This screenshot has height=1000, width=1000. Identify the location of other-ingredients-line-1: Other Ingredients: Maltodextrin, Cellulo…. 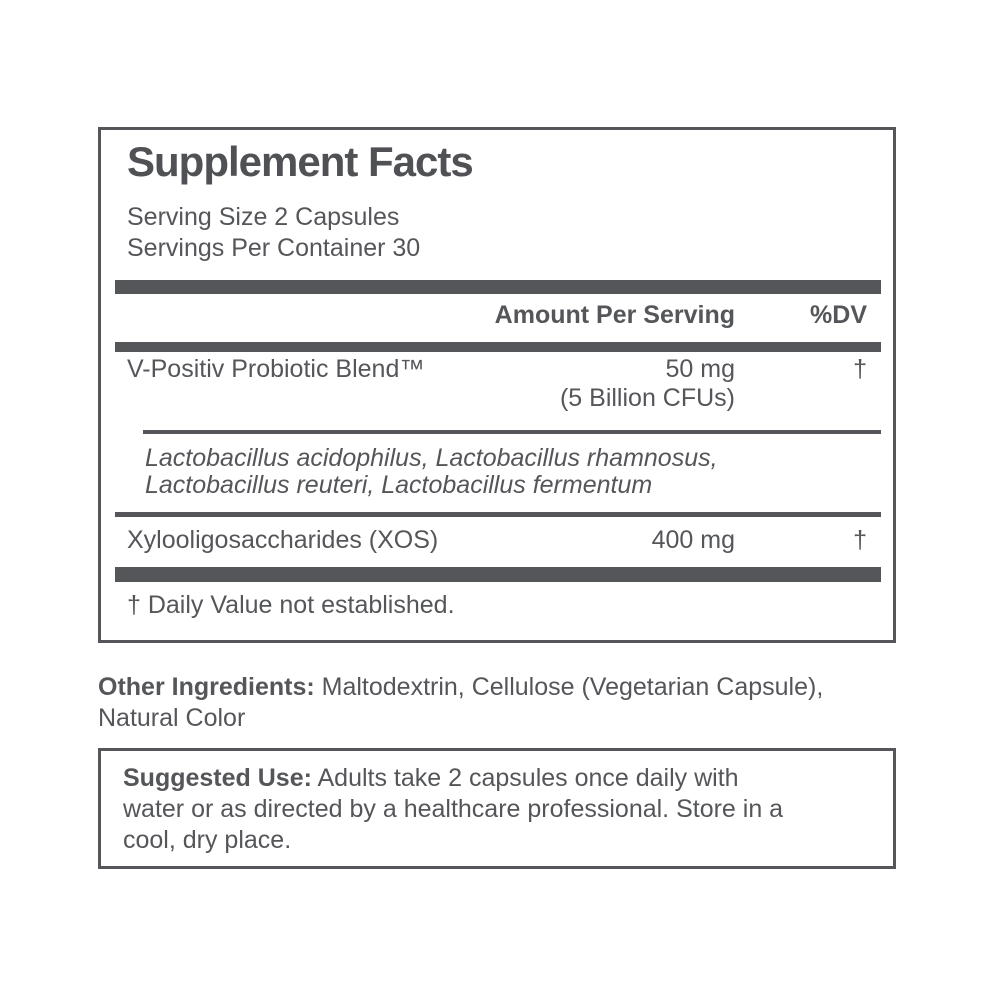
(518, 687).